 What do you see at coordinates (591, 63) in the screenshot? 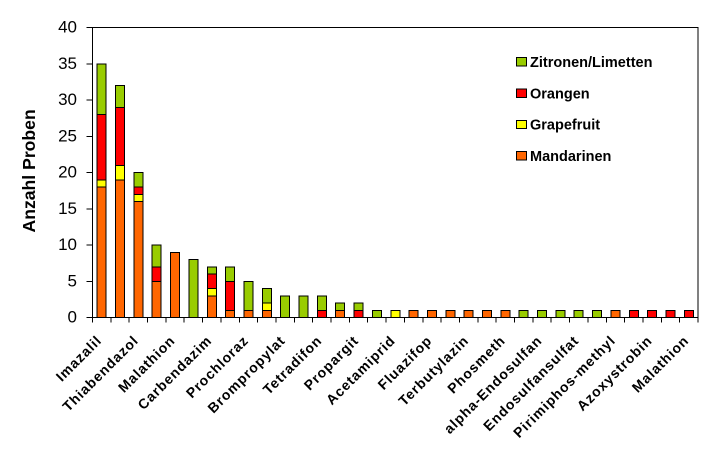
I see `svg-text: Zitronen/Limetten` at bounding box center [591, 63].